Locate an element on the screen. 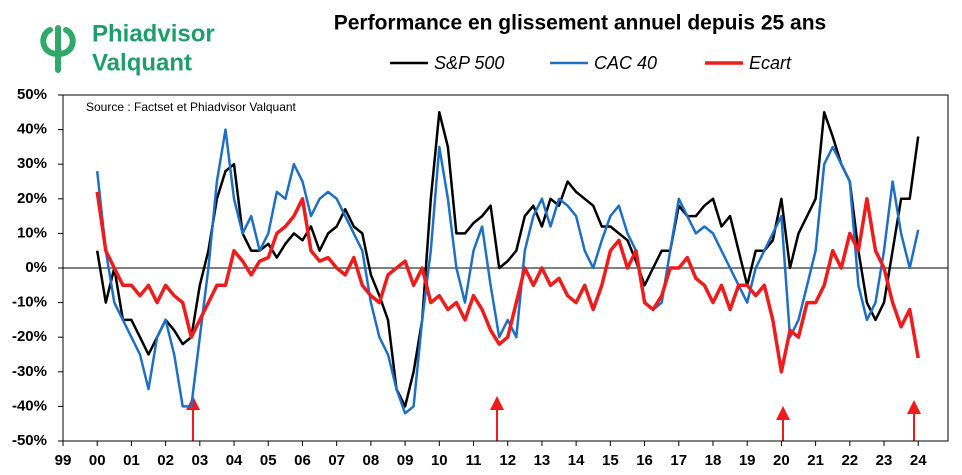 The width and height of the screenshot is (962, 475). x-tick-label: 06 is located at coordinates (302, 460).